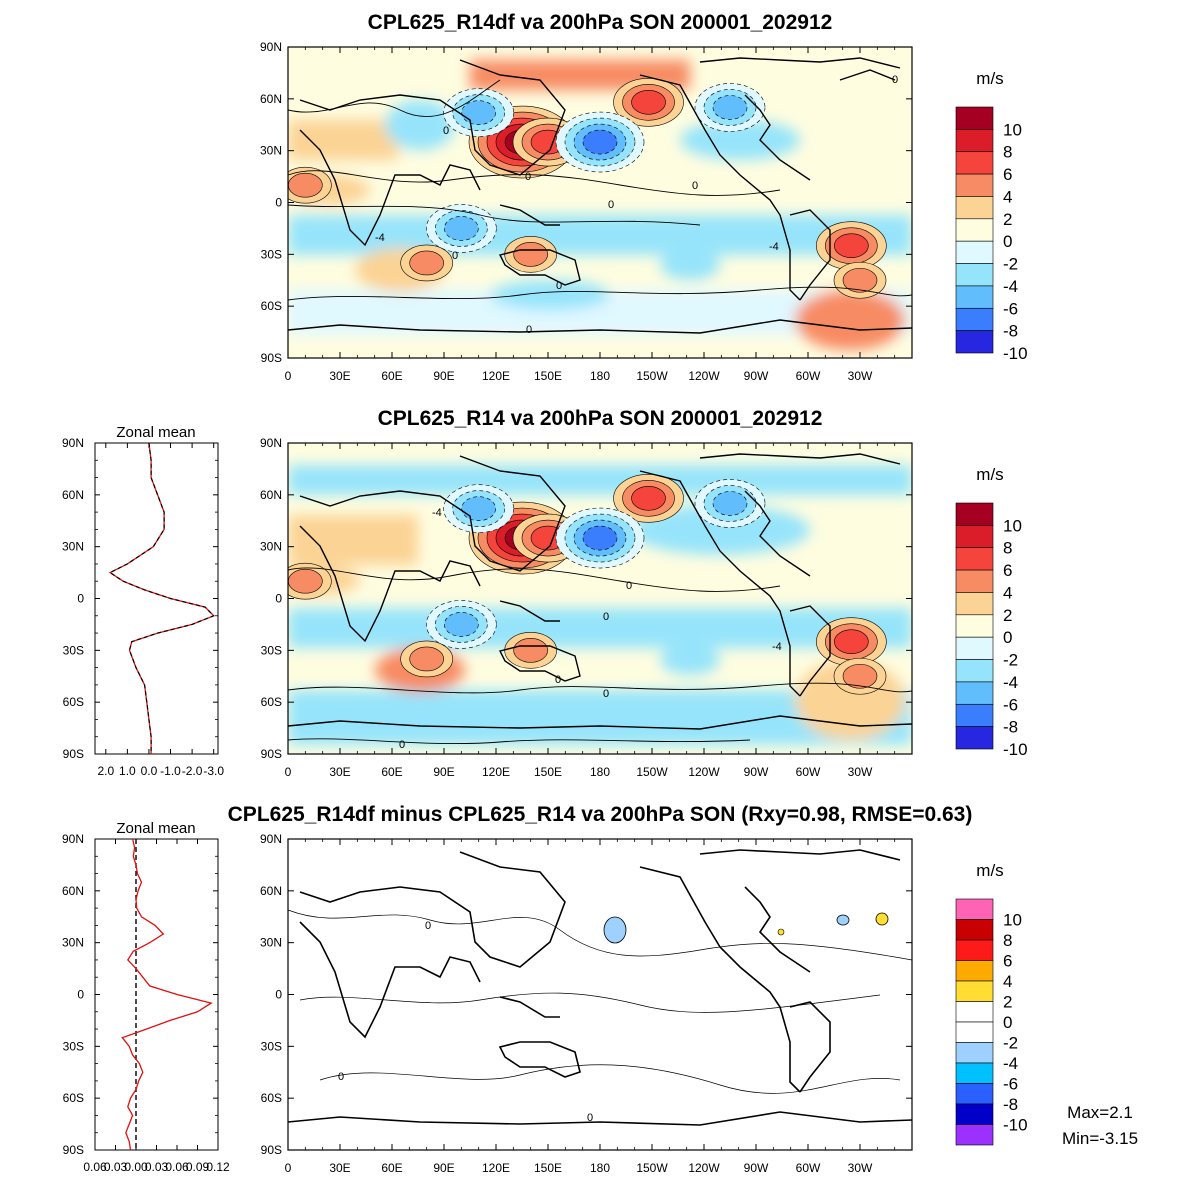 The image size is (1200, 1200). Describe the element at coordinates (1007, 1022) in the screenshot. I see `bottom-colorbar-label: 0` at that location.